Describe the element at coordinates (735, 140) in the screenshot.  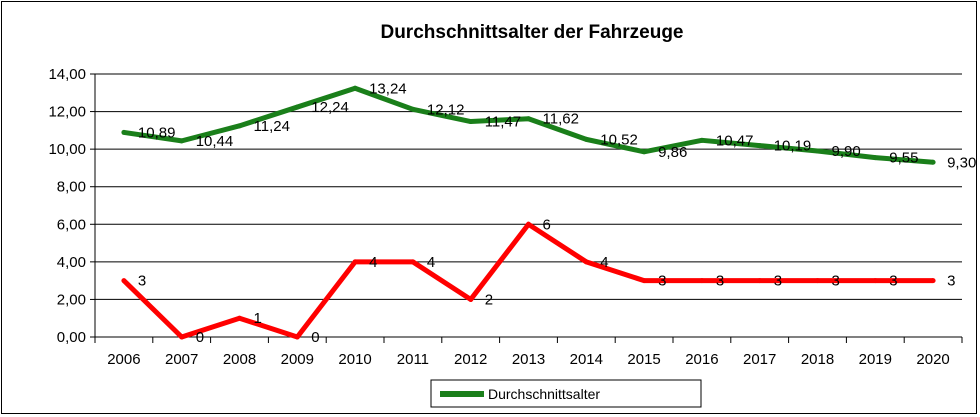
I see `data-label: 10,47` at that location.